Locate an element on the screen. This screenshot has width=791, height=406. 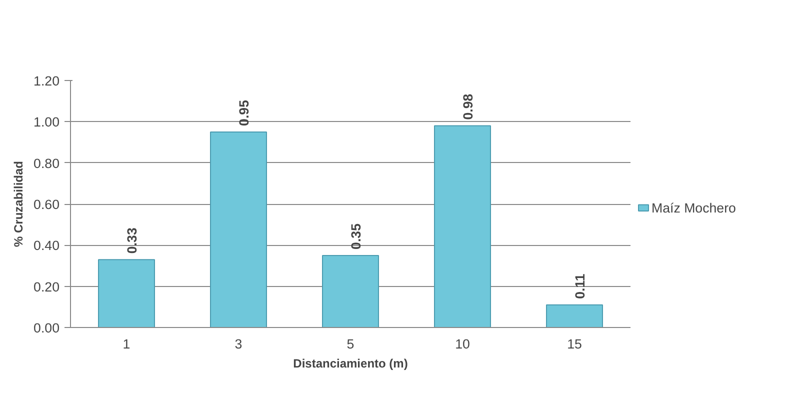
data-label: 0.33 is located at coordinates (132, 241).